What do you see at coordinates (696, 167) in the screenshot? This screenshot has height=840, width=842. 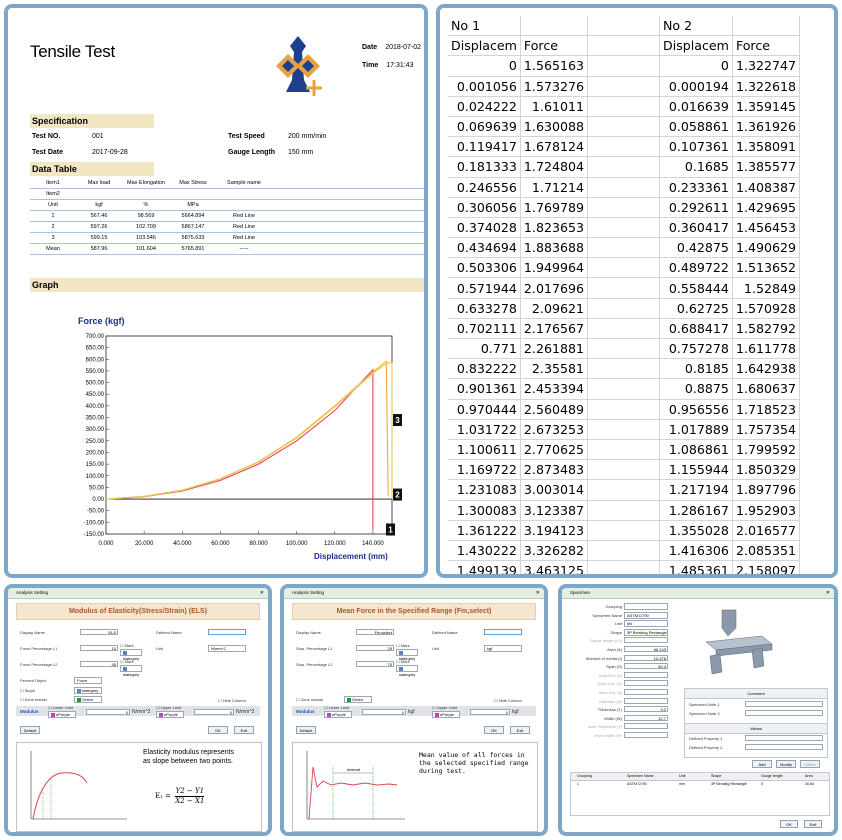 I see `sheet-cell: 0.1685` at bounding box center [696, 167].